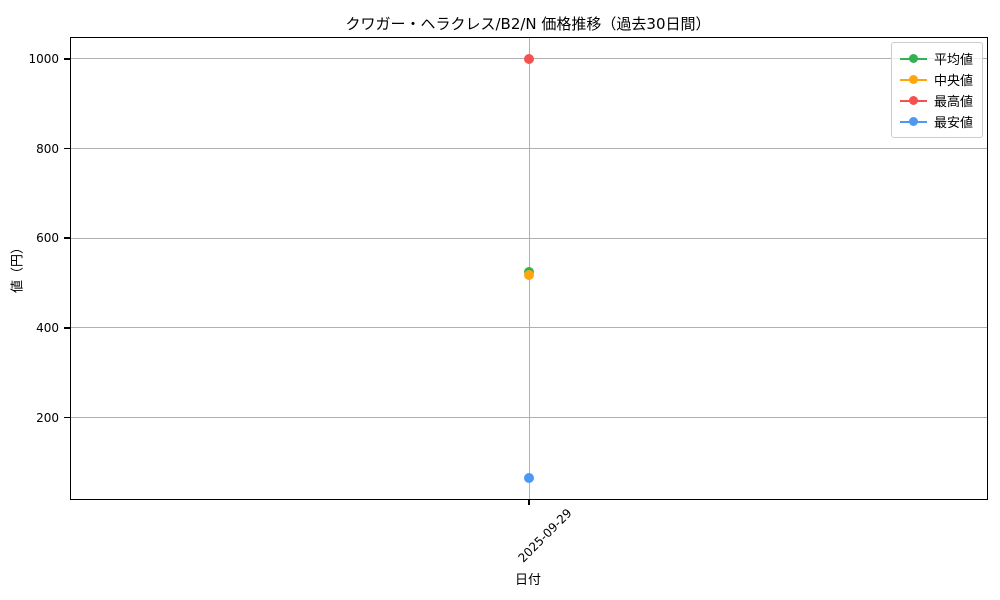  What do you see at coordinates (953, 60) in the screenshot?
I see `legend-label: 平均値` at bounding box center [953, 60].